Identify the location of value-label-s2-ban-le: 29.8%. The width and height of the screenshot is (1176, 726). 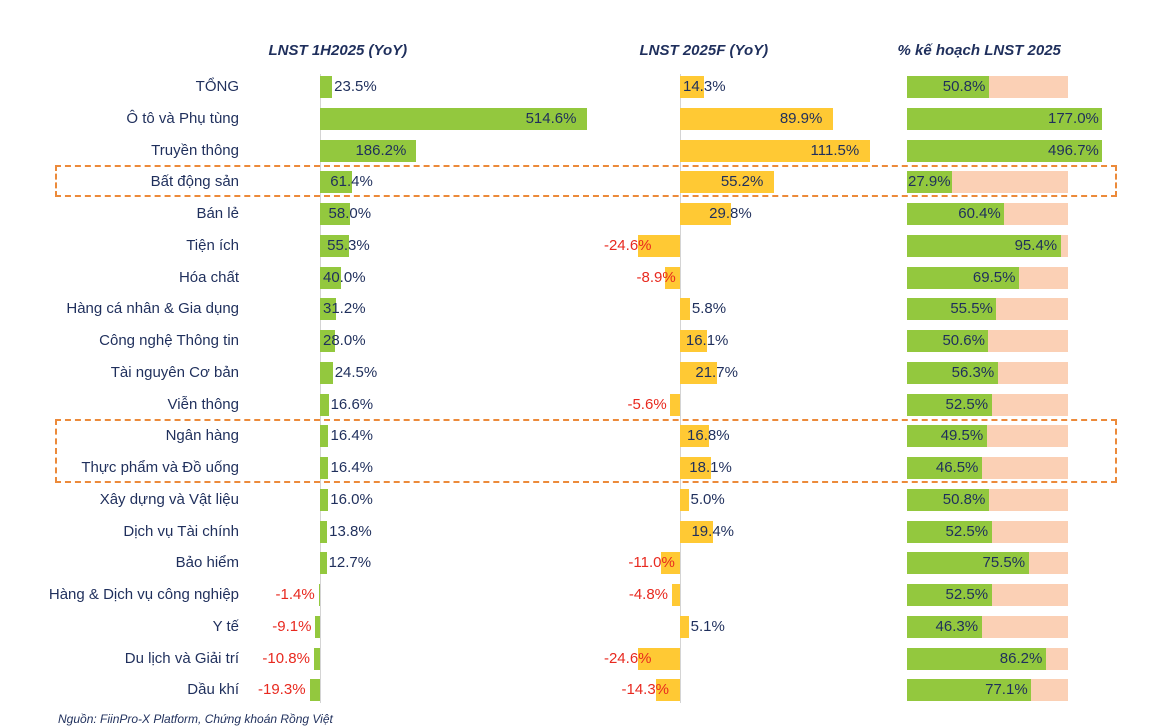
(730, 213).